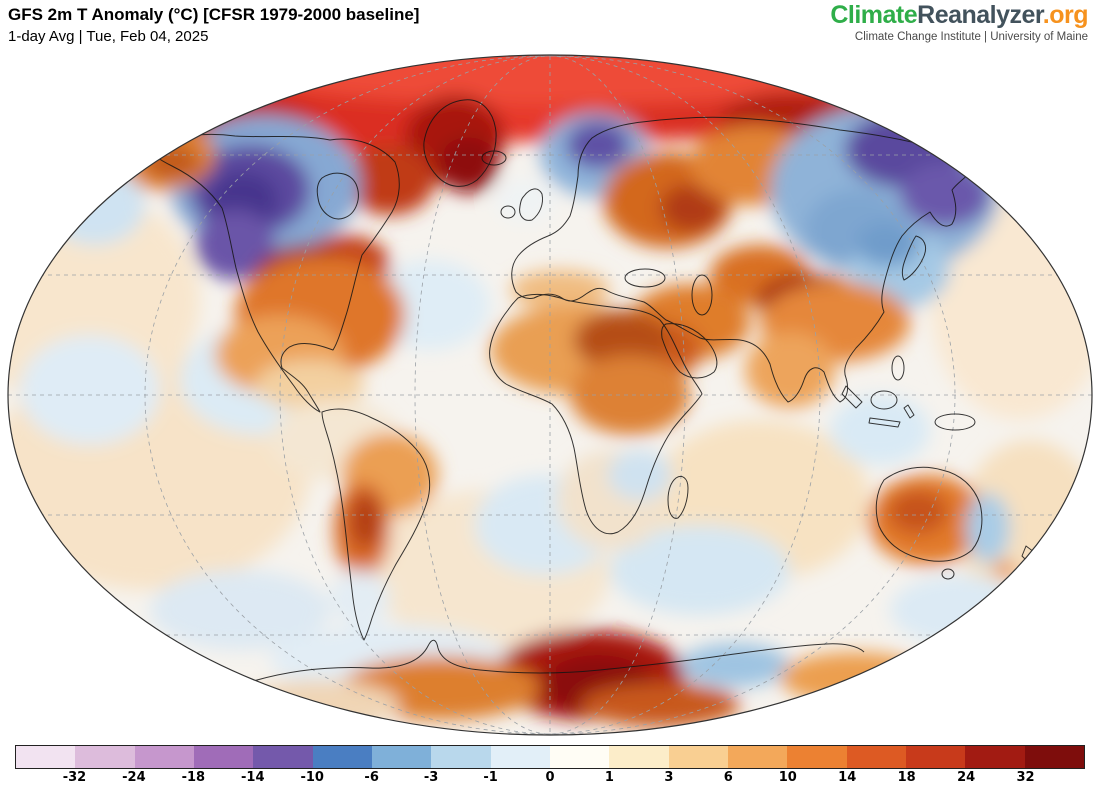 The image size is (1100, 794). I want to click on colorbar-tick-label: -10, so click(312, 777).